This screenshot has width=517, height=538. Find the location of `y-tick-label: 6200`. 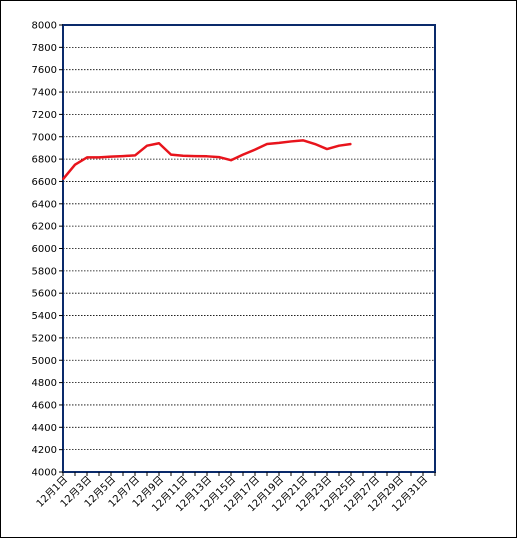

y-tick-label: 6200 is located at coordinates (44, 227).